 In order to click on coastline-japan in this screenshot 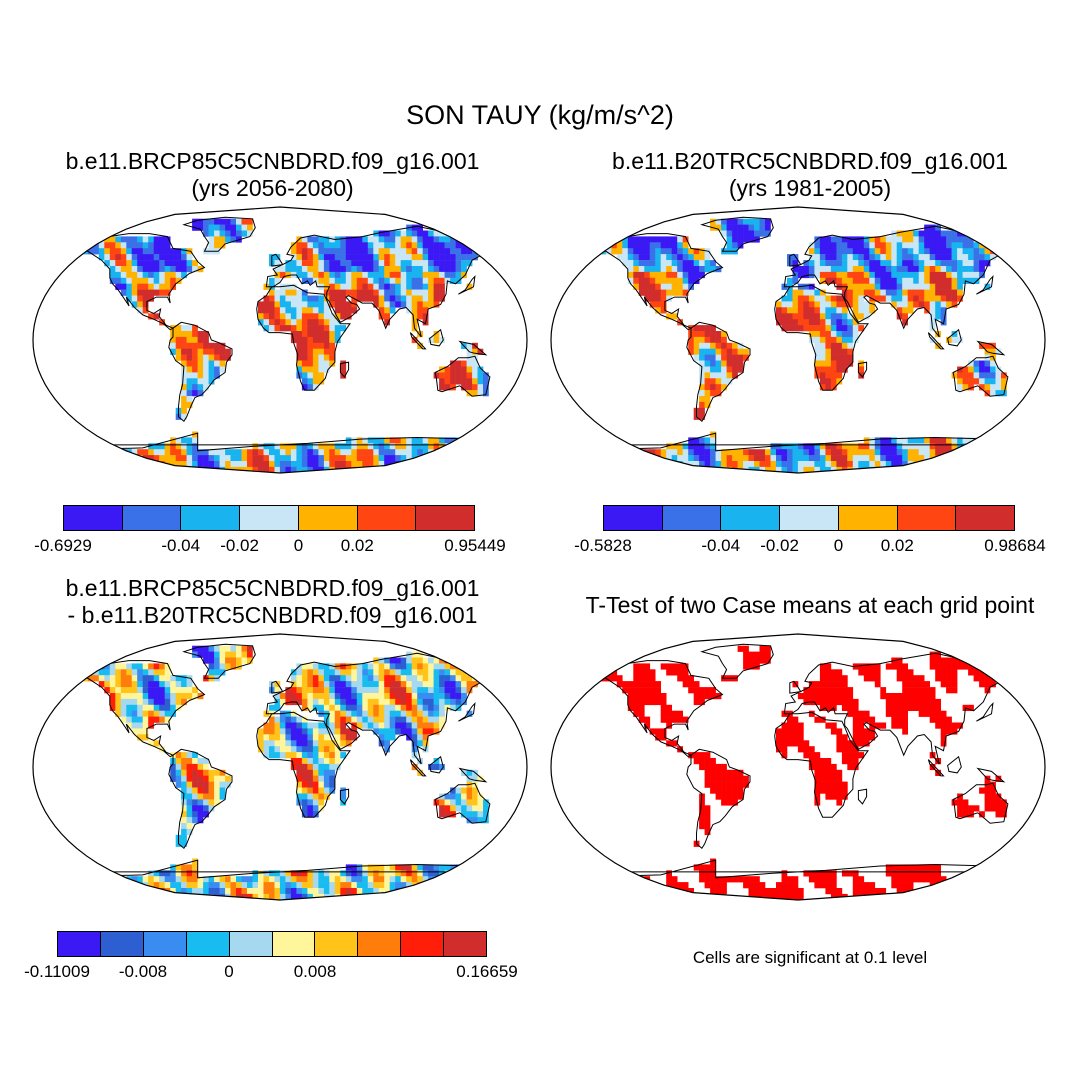, I will do `click(985, 285)`.